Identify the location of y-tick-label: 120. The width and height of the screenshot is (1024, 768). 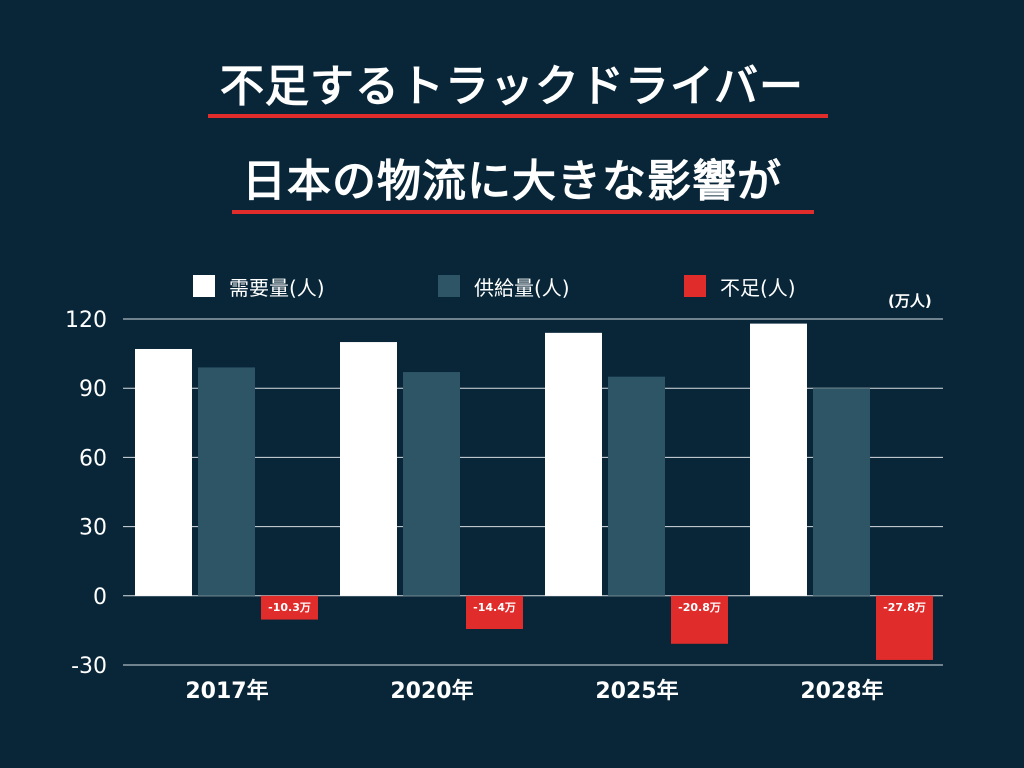
(86, 320).